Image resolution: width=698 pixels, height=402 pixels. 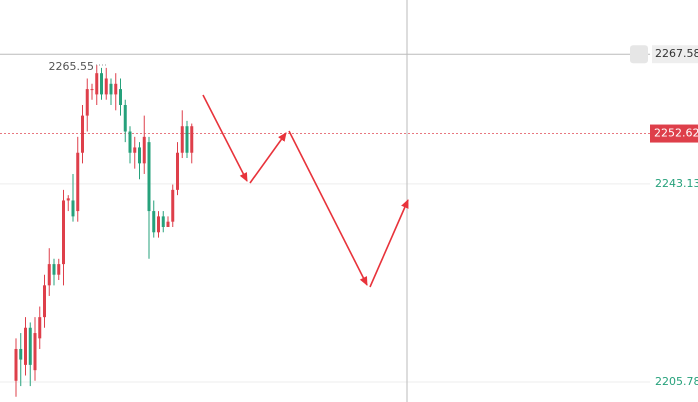 I want to click on last-price-label: 2252.62, so click(x=676, y=133).